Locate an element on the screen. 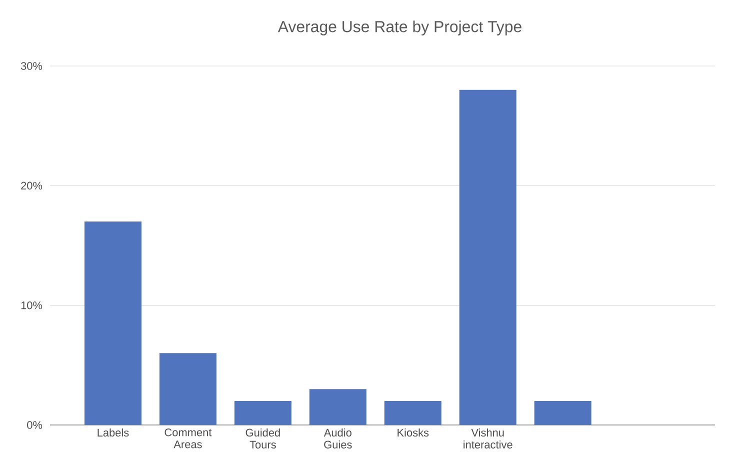 This screenshot has width=755, height=468. chart-title: Average Use Rate by Project Type is located at coordinates (400, 28).